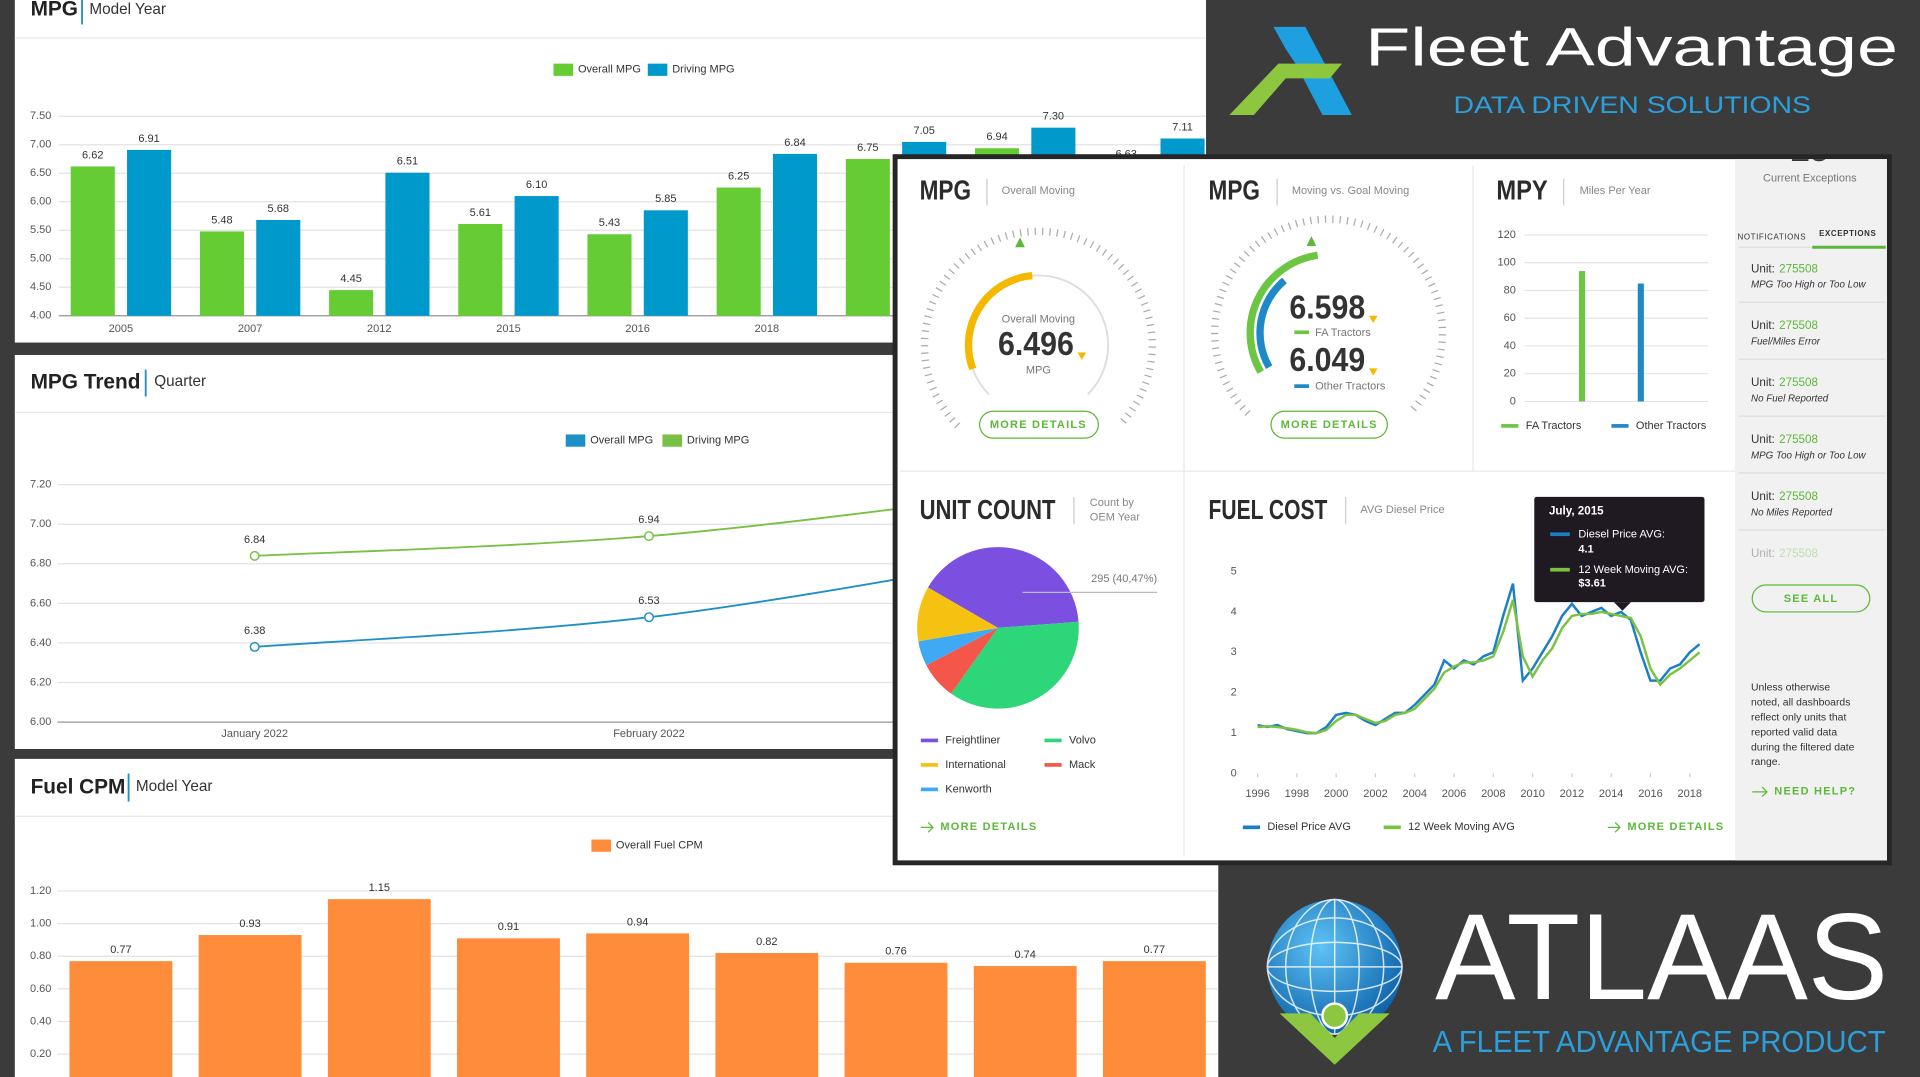 Image resolution: width=1920 pixels, height=1077 pixels. Describe the element at coordinates (1038, 319) in the screenshot. I see `gauge-label: Overall Moving` at that location.